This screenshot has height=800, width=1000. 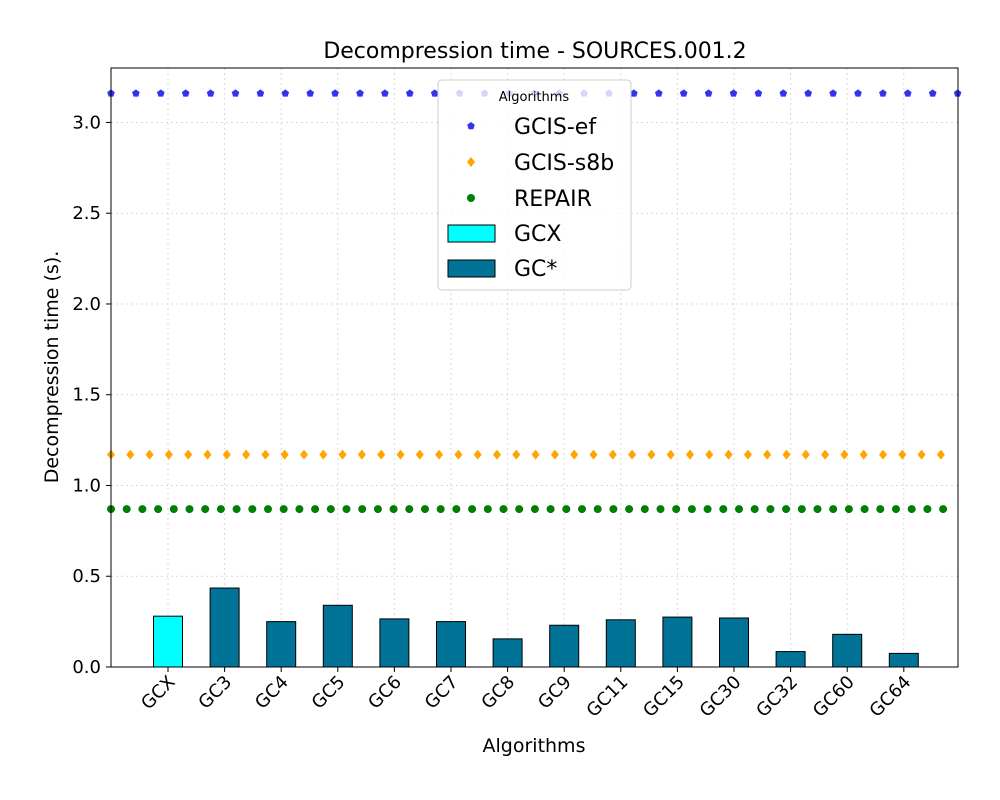 I want to click on legend: Algorithms GCIS-ef GCIS-s8b REPAIR GCX GC*, so click(x=534, y=185).